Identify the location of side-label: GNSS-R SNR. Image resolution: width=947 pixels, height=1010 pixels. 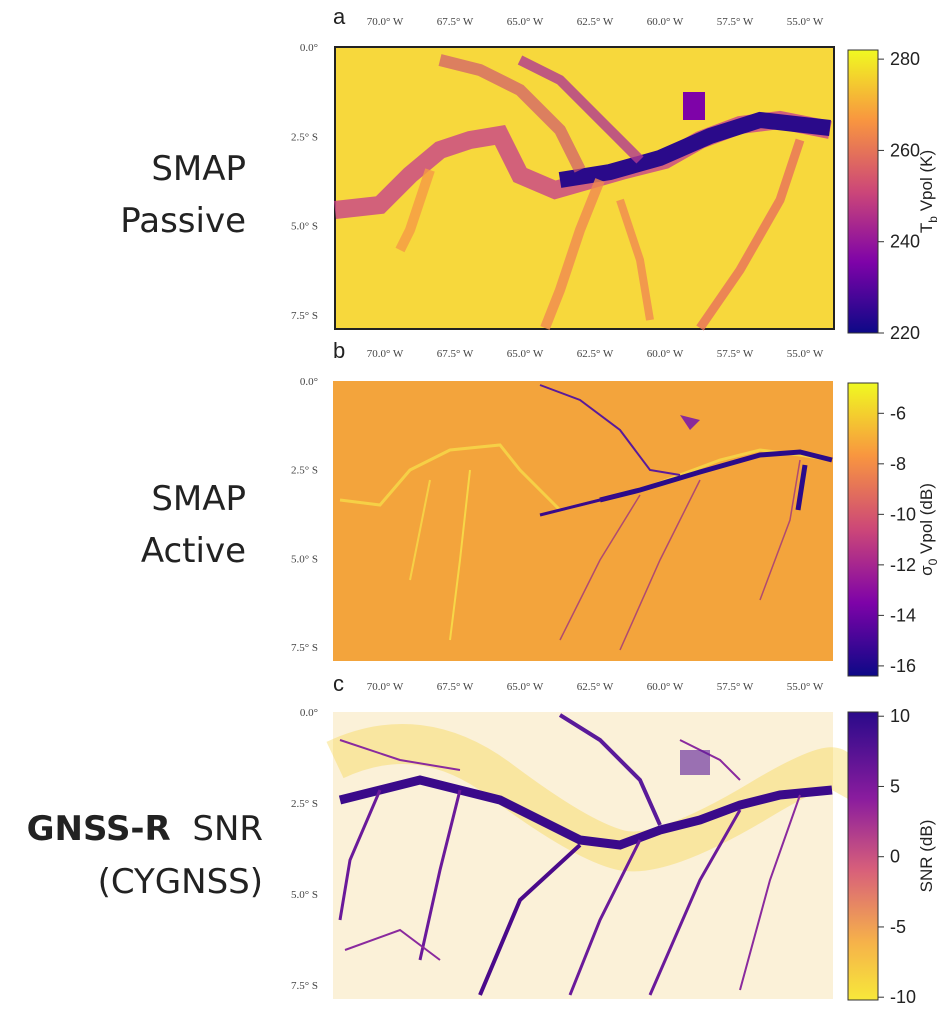
(145, 829).